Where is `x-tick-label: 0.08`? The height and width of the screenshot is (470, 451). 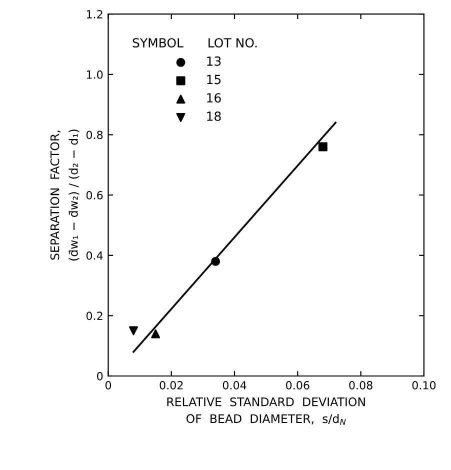
x-tick-label: 0.08 is located at coordinates (360, 385).